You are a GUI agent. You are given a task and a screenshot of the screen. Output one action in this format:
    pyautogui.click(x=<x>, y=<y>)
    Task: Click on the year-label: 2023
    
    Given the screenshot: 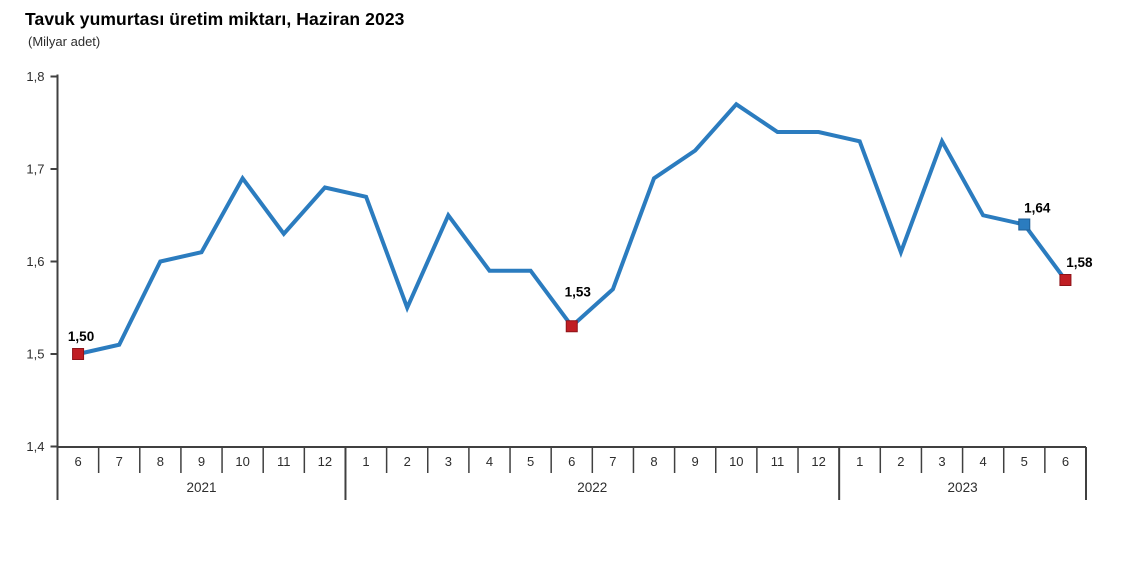 What is the action you would take?
    pyautogui.click(x=963, y=487)
    